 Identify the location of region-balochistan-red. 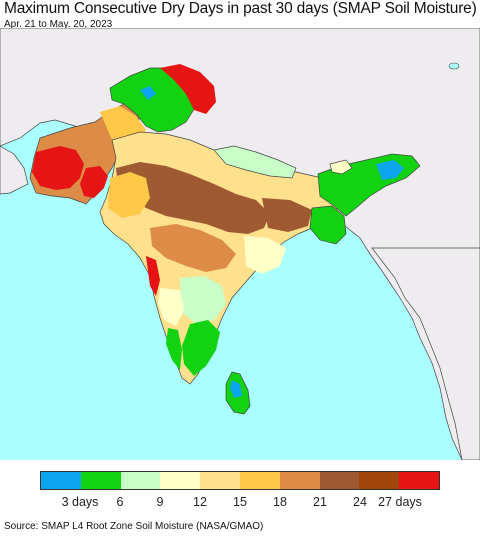
(58, 168).